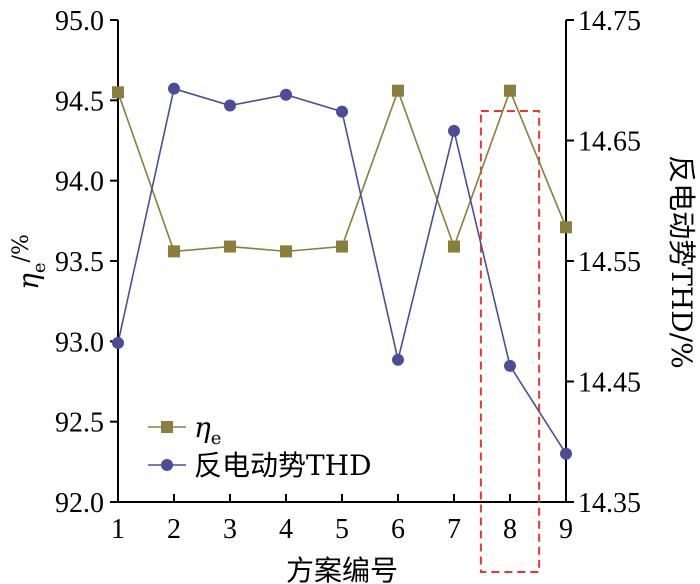 Image resolution: width=700 pixels, height=584 pixels. I want to click on x-ticks: 1 2 3 4 5 6 7 8 9, so click(342, 519).